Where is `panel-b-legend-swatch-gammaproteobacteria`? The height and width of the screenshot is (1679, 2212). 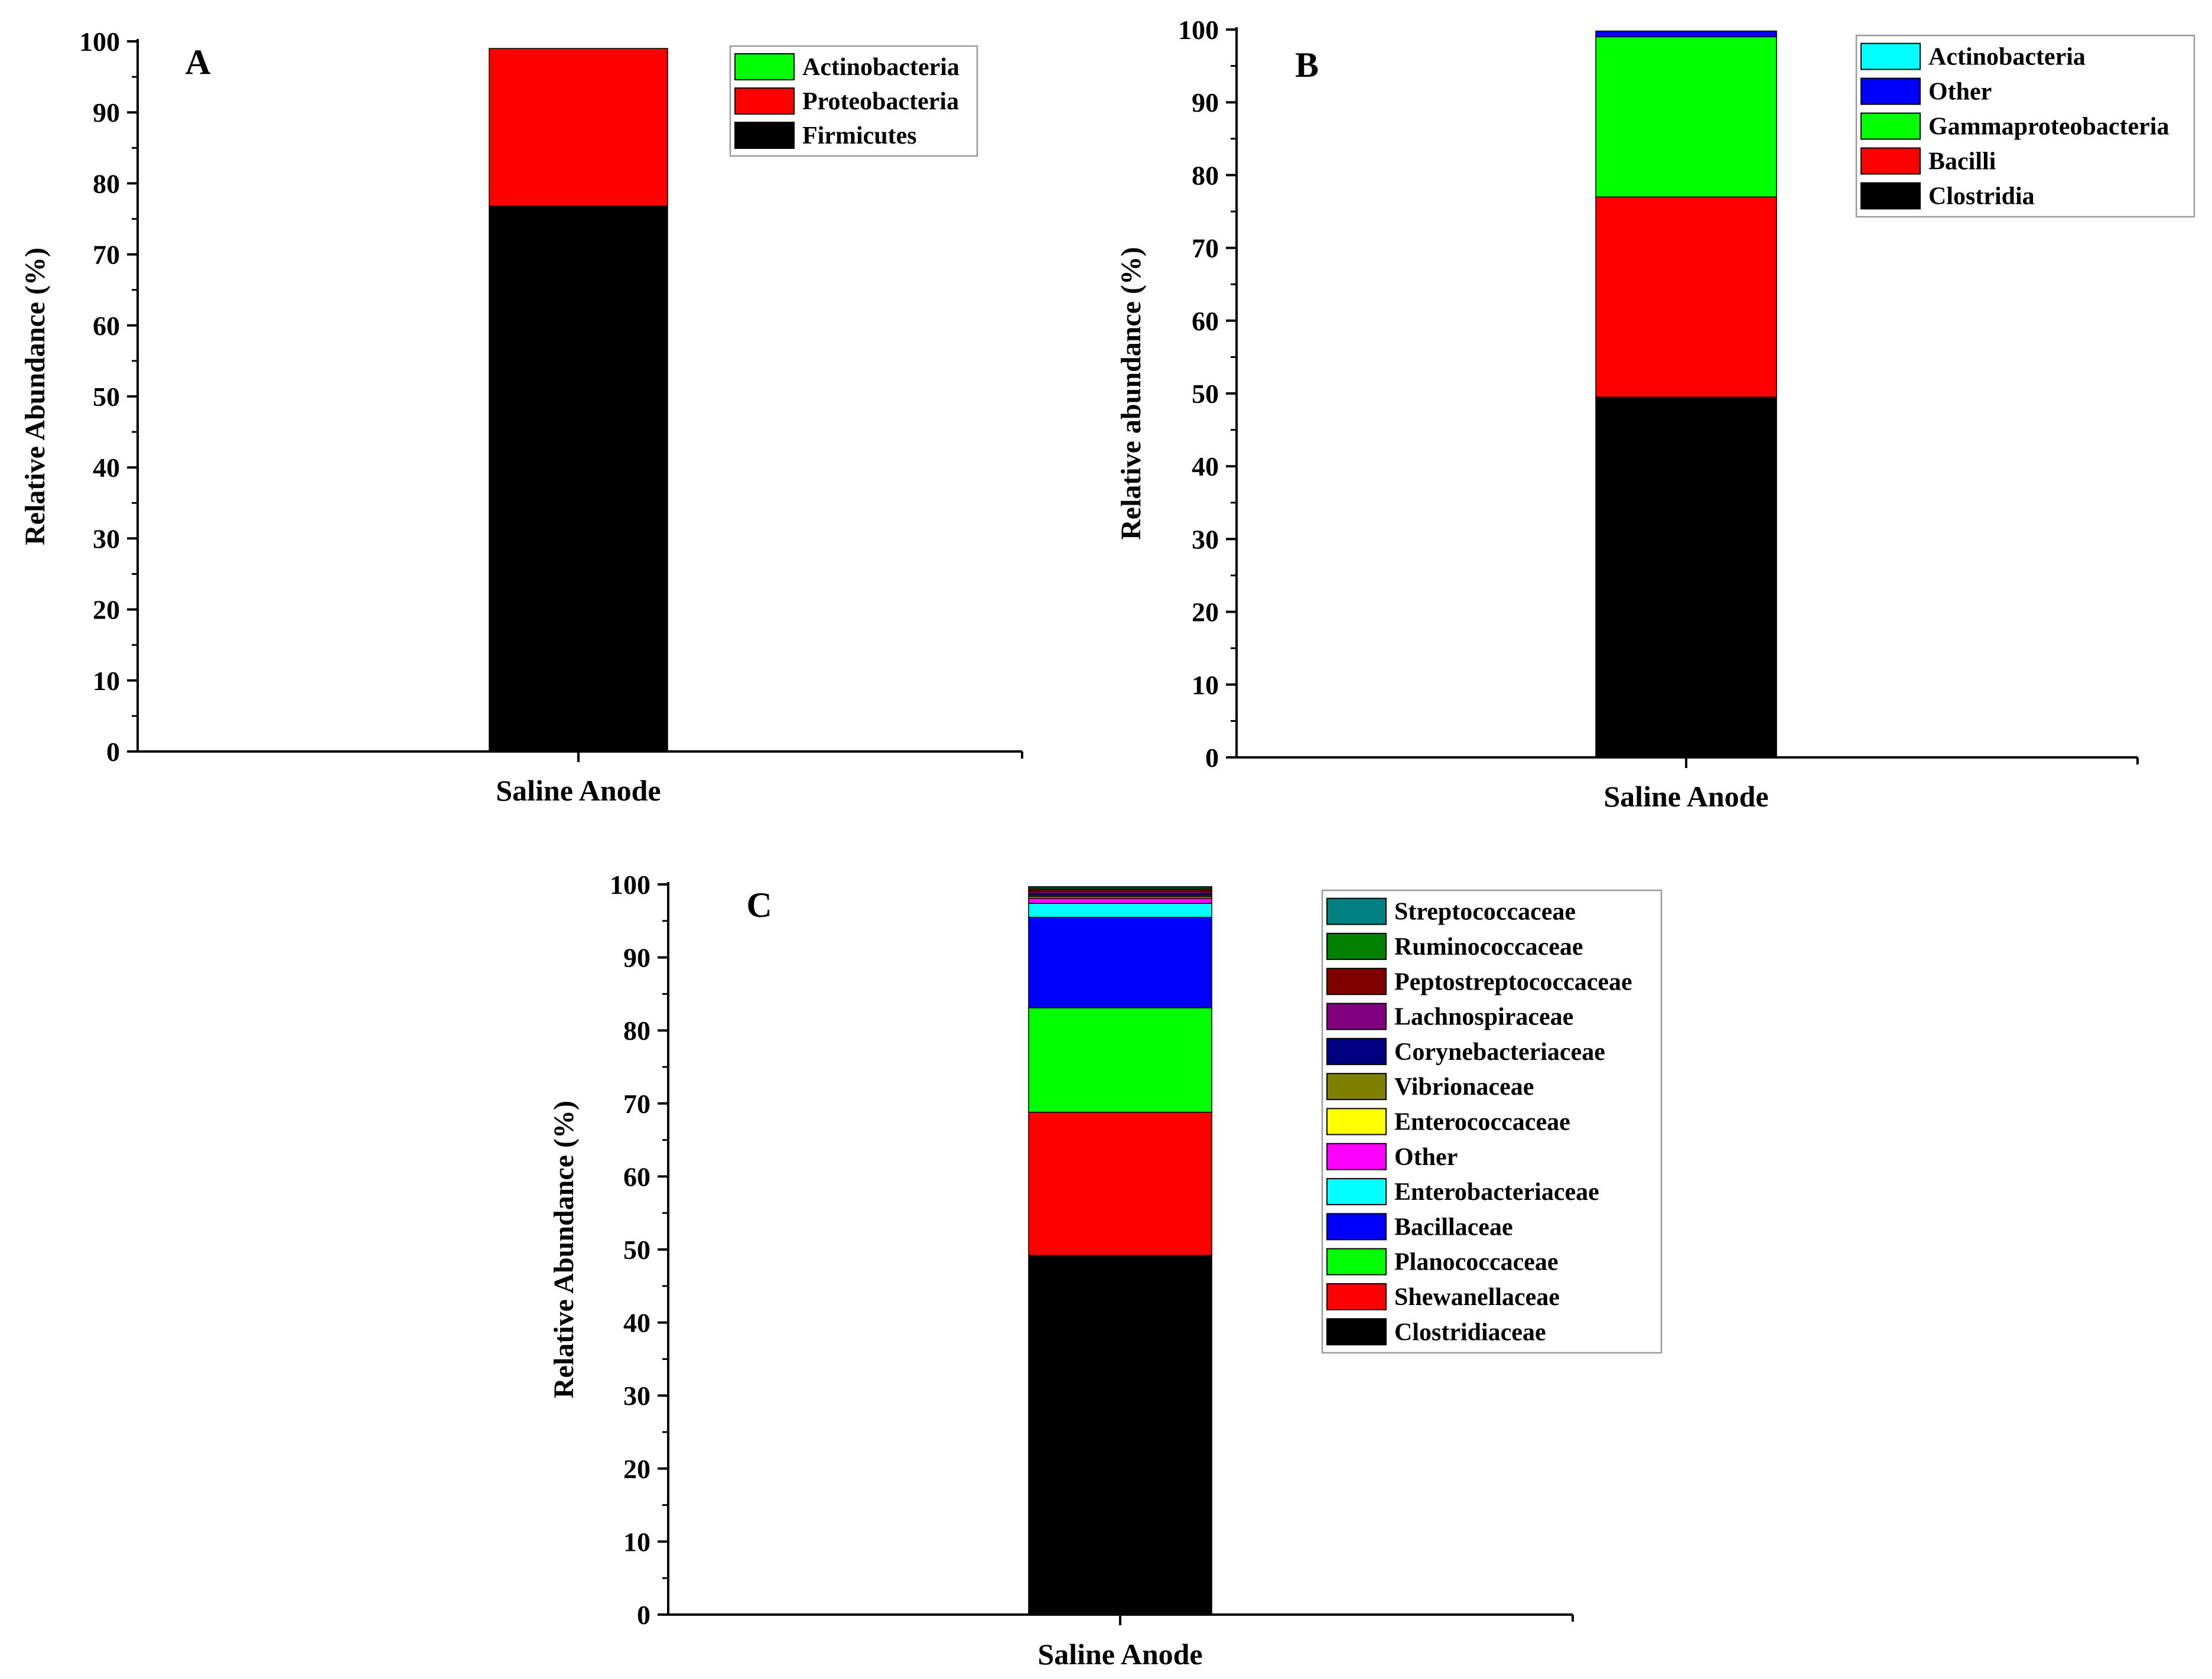
panel-b-legend-swatch-gammaproteobacteria is located at coordinates (1891, 126).